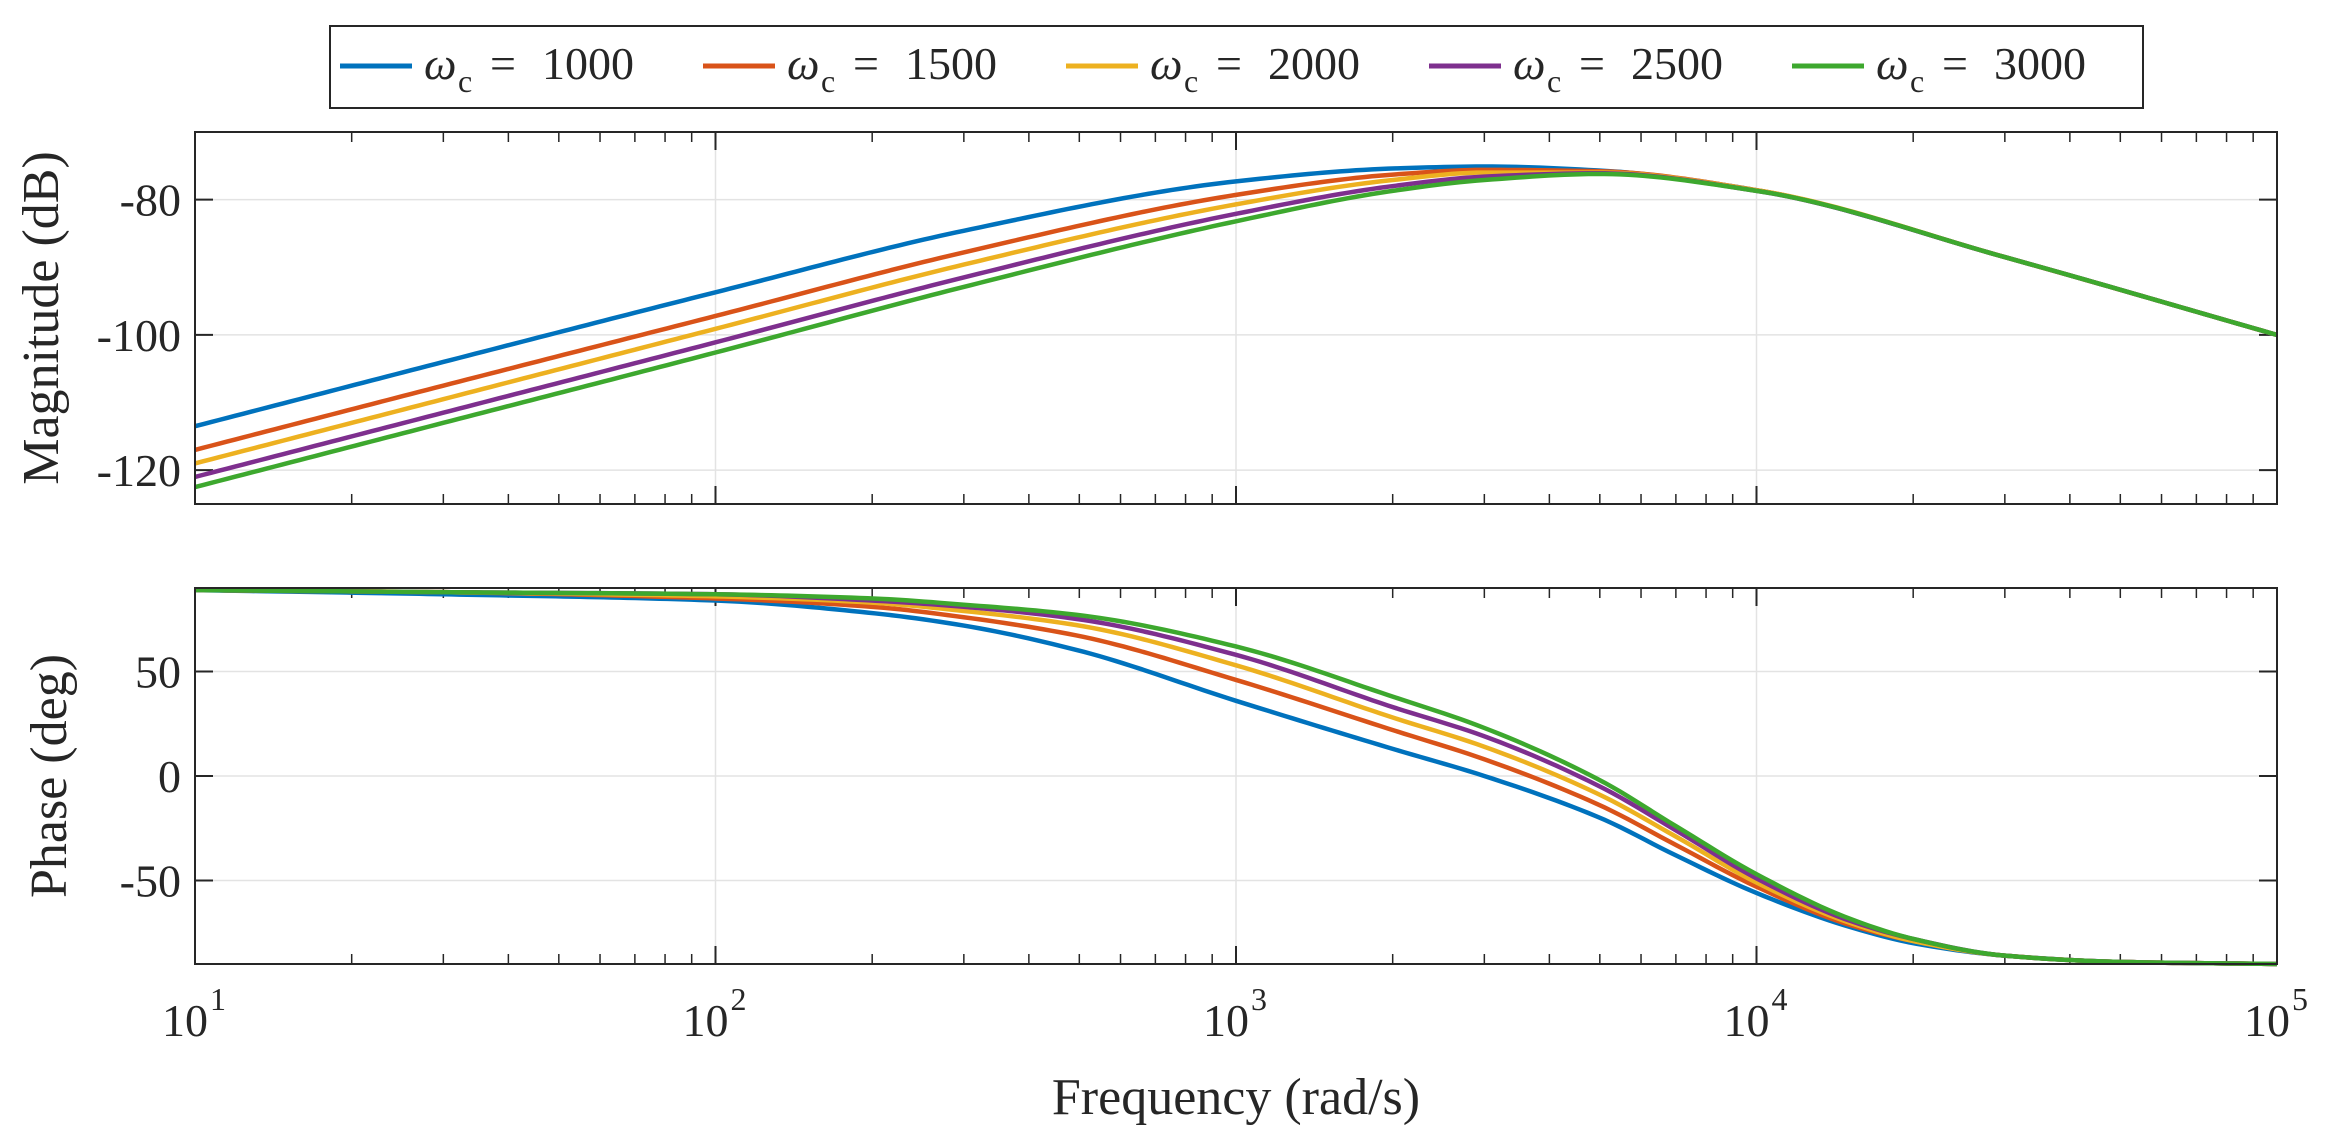 Image resolution: width=2326 pixels, height=1144 pixels. I want to click on x-tick-label: 10 3, so click(1235, 1013).